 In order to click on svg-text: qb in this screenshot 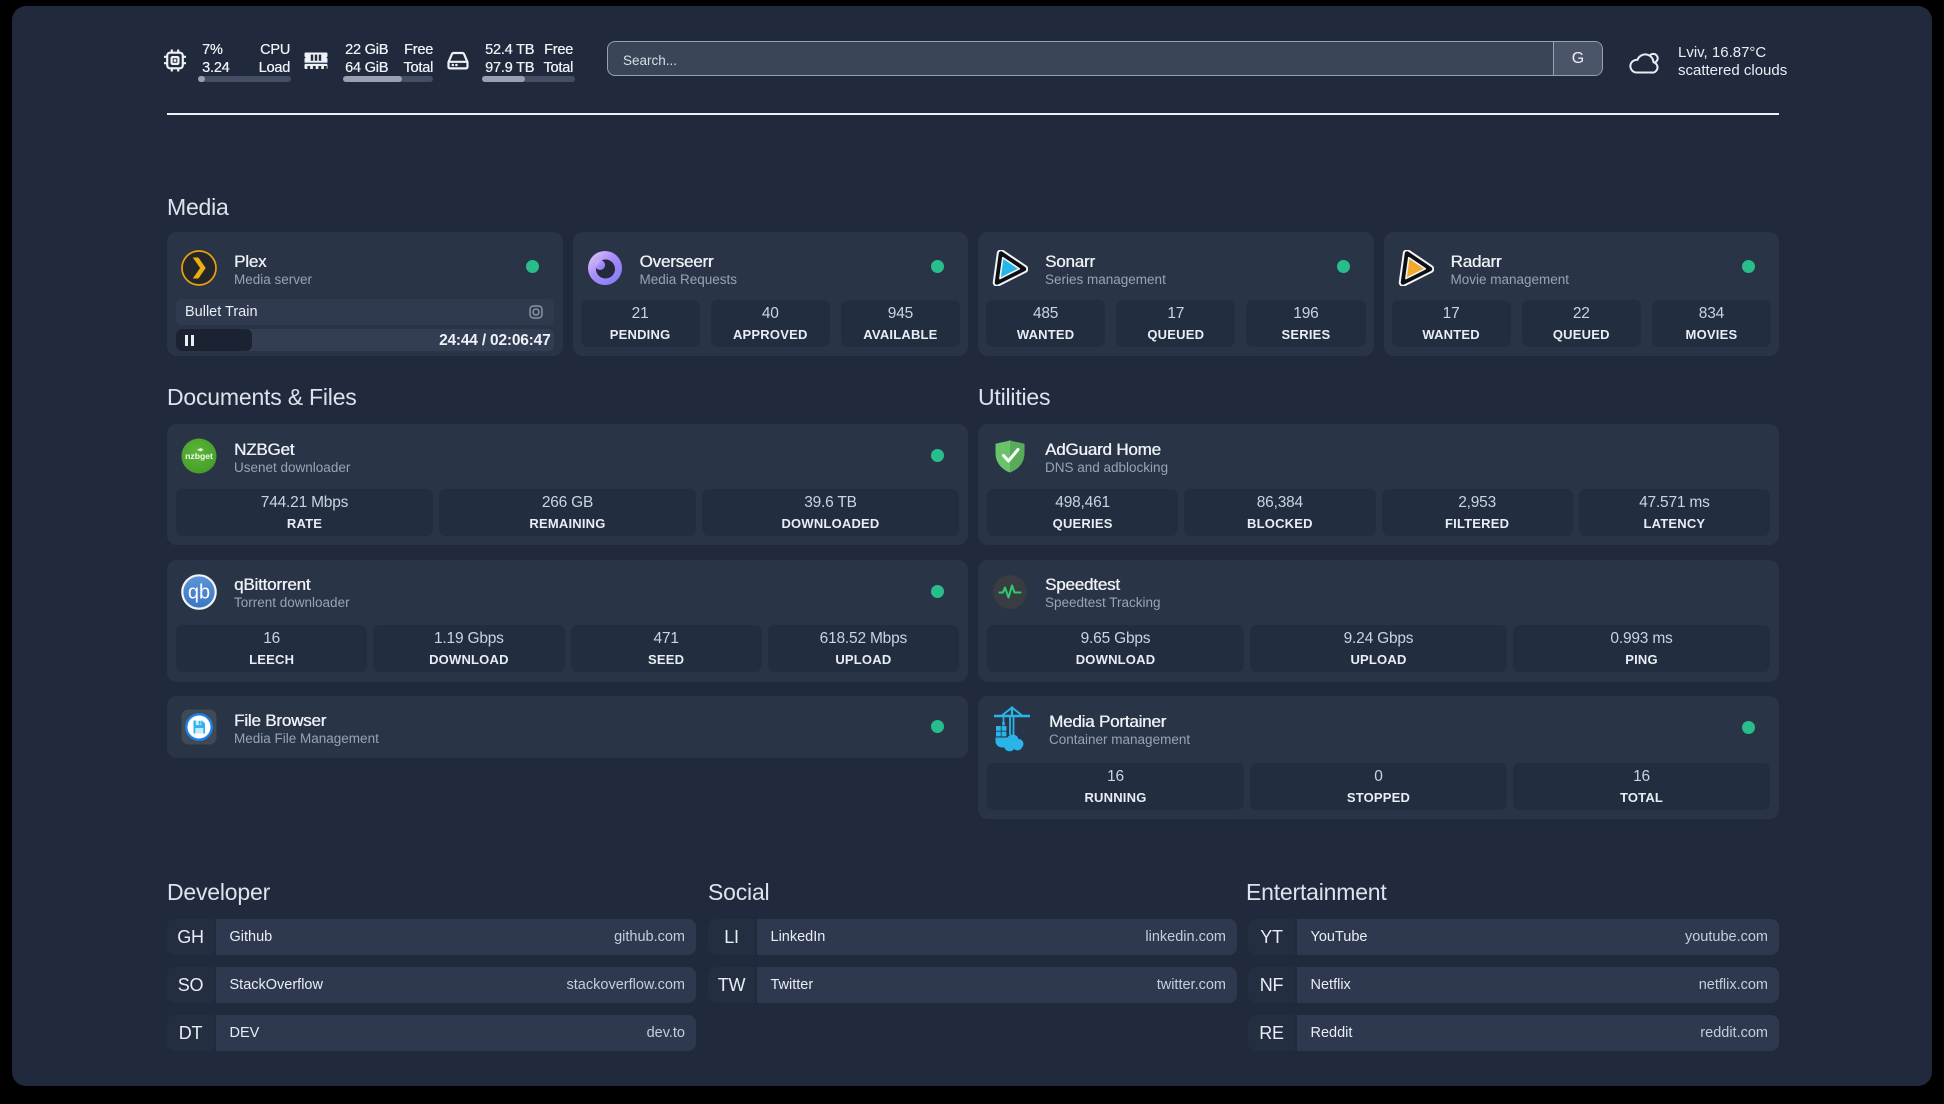, I will do `click(199, 592)`.